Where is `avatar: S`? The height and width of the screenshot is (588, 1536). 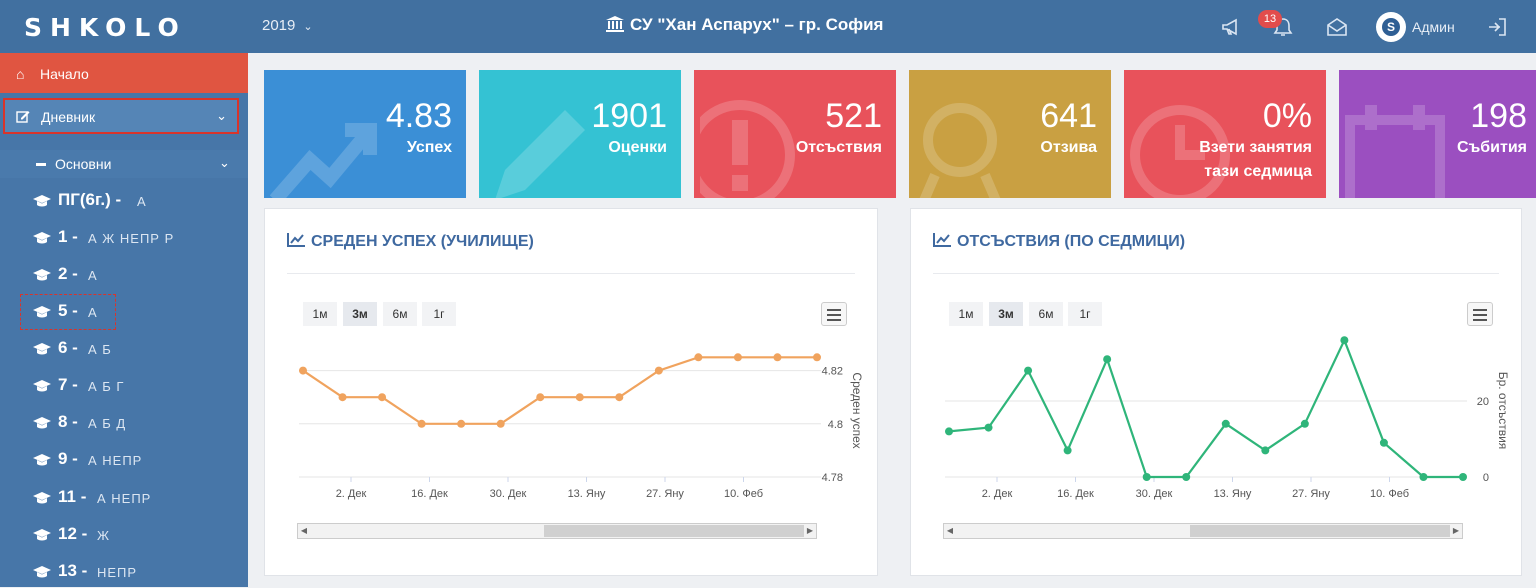 avatar: S is located at coordinates (1391, 27).